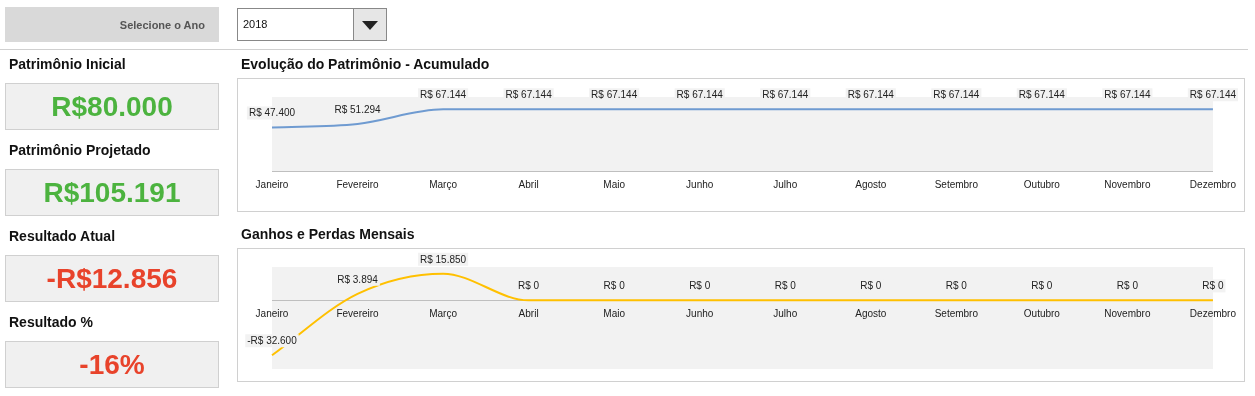 The height and width of the screenshot is (396, 1255). Describe the element at coordinates (328, 235) in the screenshot. I see `chart-title: Ganhos e Perdas Mensais` at that location.